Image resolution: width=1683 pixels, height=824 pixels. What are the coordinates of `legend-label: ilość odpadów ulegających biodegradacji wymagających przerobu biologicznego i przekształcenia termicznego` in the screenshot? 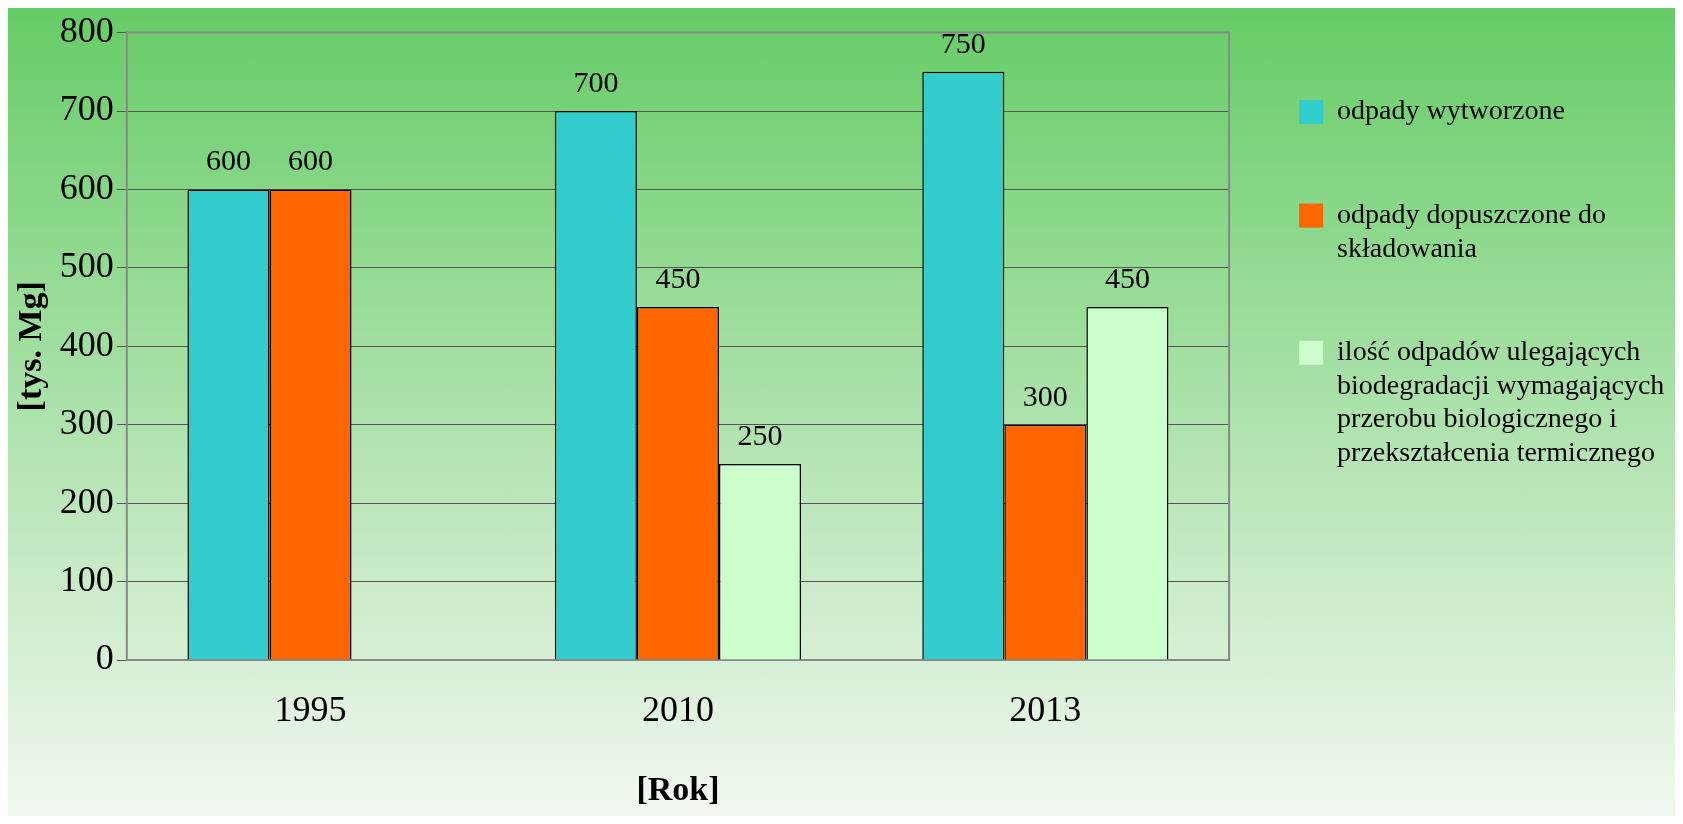 It's located at (1501, 401).